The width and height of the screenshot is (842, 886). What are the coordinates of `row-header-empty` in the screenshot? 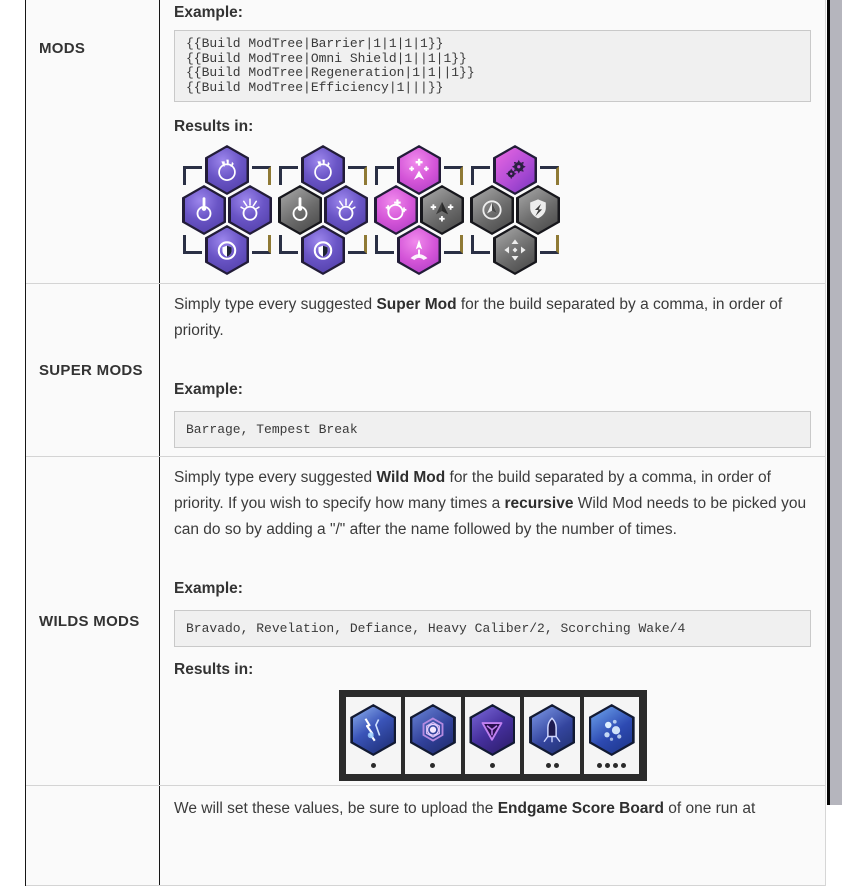 It's located at (93, 835).